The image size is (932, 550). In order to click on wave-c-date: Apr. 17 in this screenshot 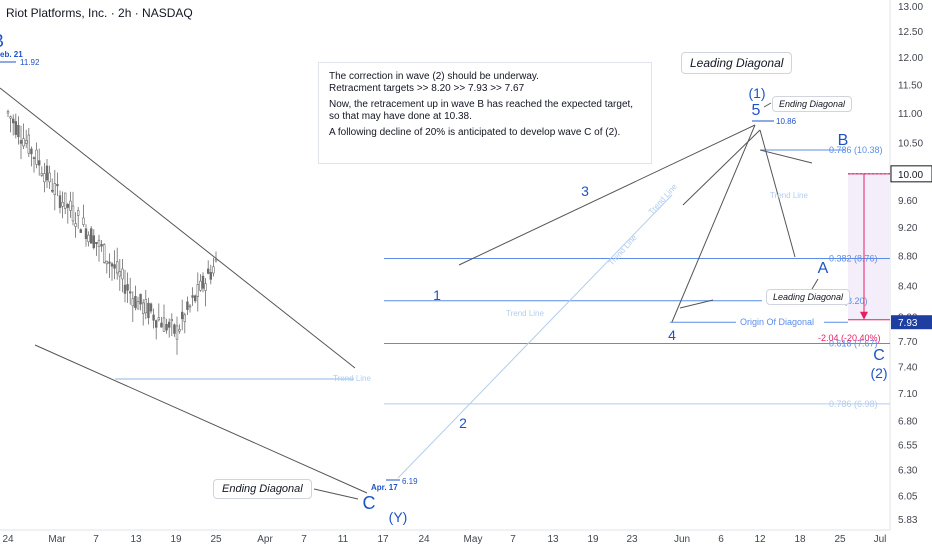, I will do `click(384, 487)`.